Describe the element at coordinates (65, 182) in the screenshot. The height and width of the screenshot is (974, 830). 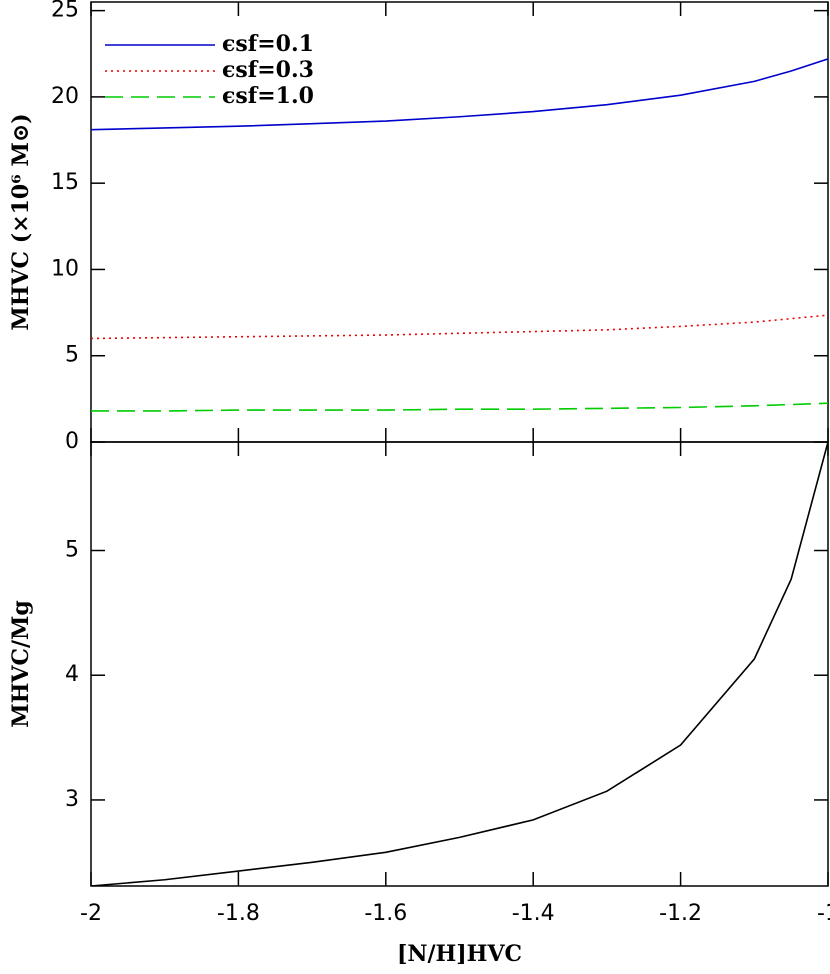
I see `y-tick-label: 15` at that location.